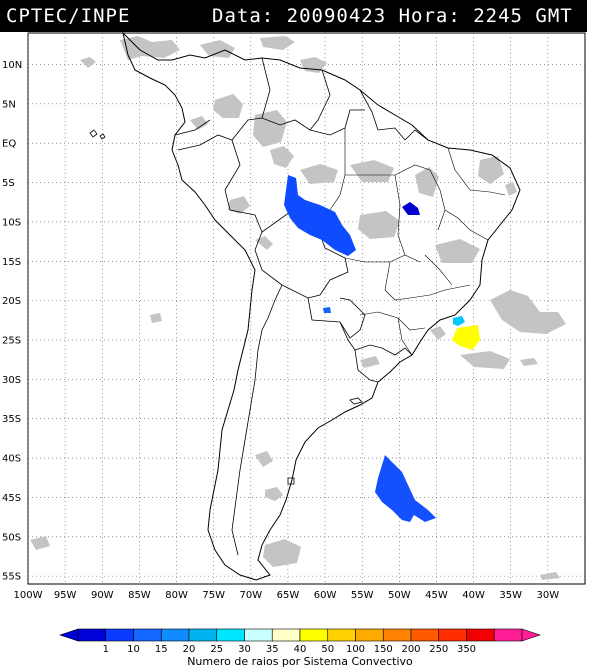  What do you see at coordinates (106, 649) in the screenshot?
I see `colorbar-label: 1` at bounding box center [106, 649].